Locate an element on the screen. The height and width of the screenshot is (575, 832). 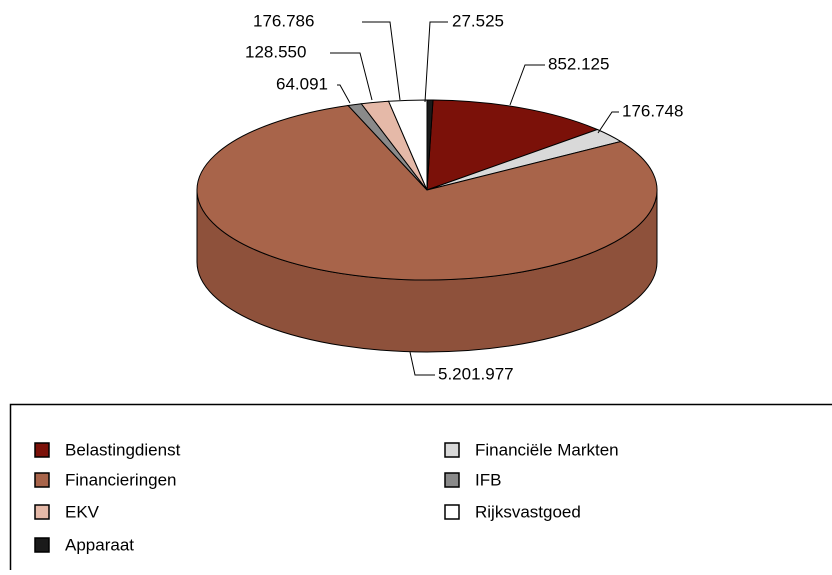
data-label: 27.525 is located at coordinates (478, 20).